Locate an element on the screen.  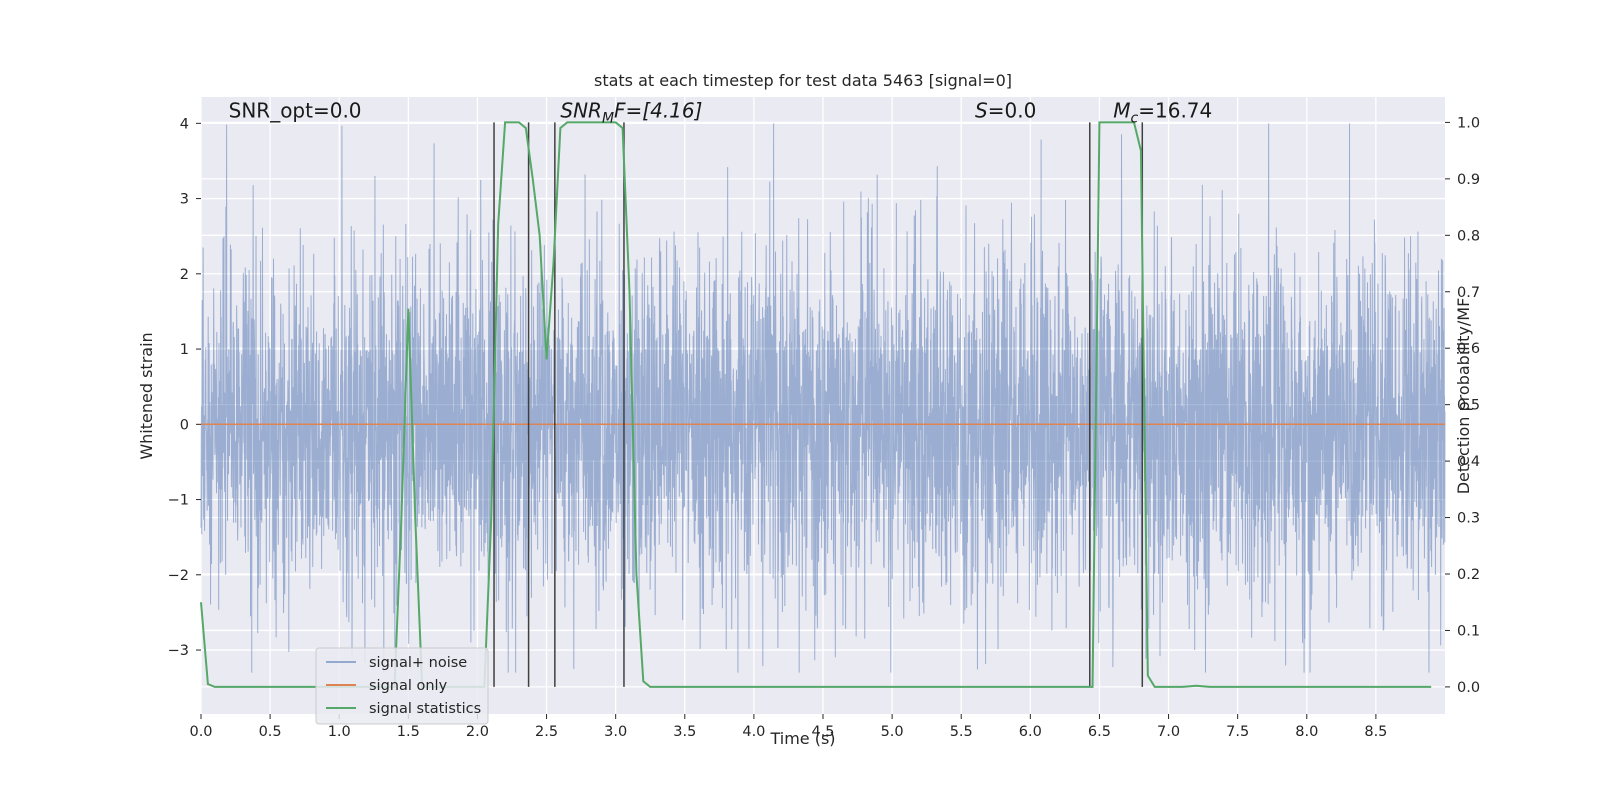
annotation-3: Mc=16.74 is located at coordinates (1162, 112).